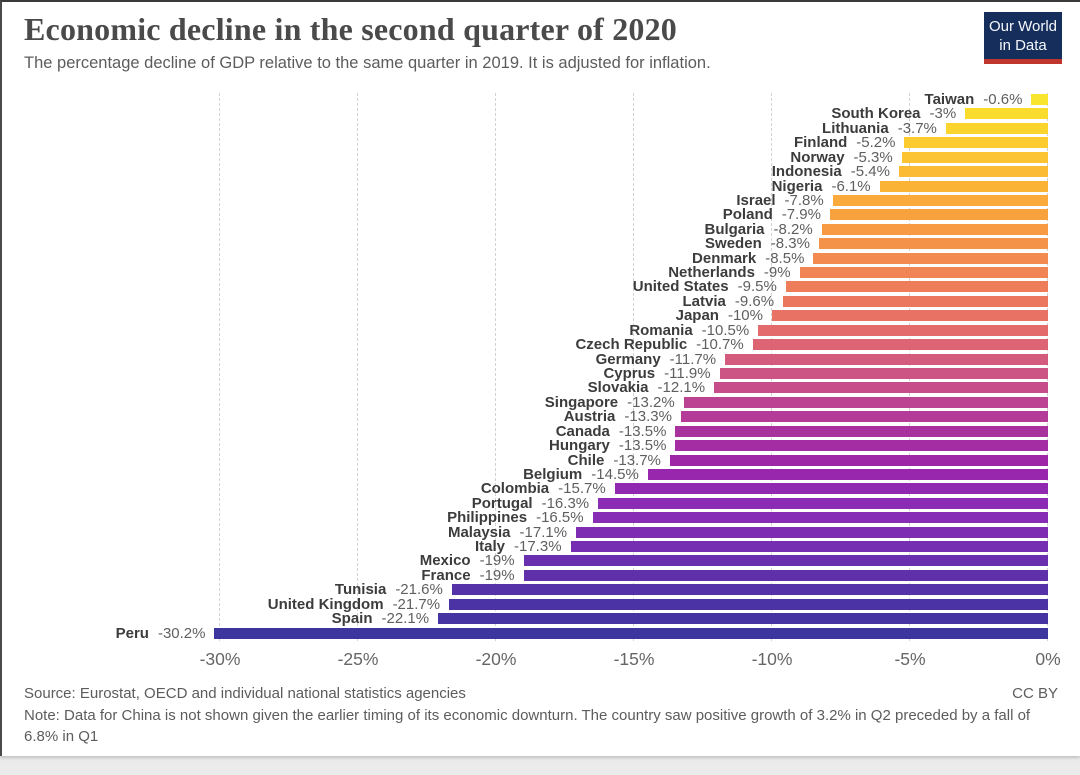  What do you see at coordinates (943, 114) in the screenshot?
I see `country-value: -3%` at bounding box center [943, 114].